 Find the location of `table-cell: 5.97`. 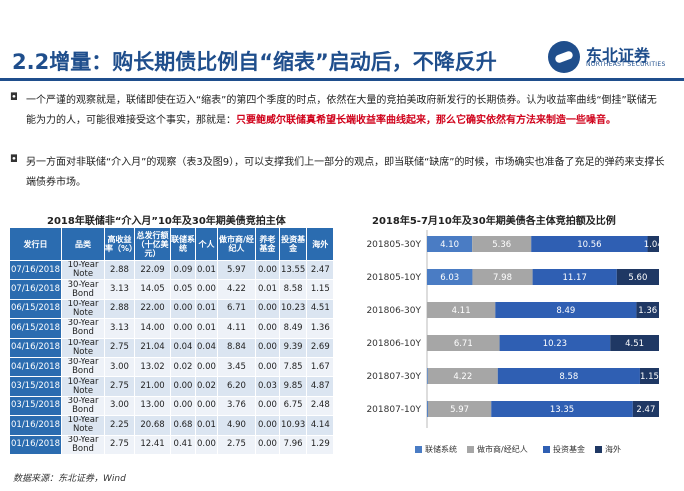

table-cell: 5.97 is located at coordinates (236, 270).